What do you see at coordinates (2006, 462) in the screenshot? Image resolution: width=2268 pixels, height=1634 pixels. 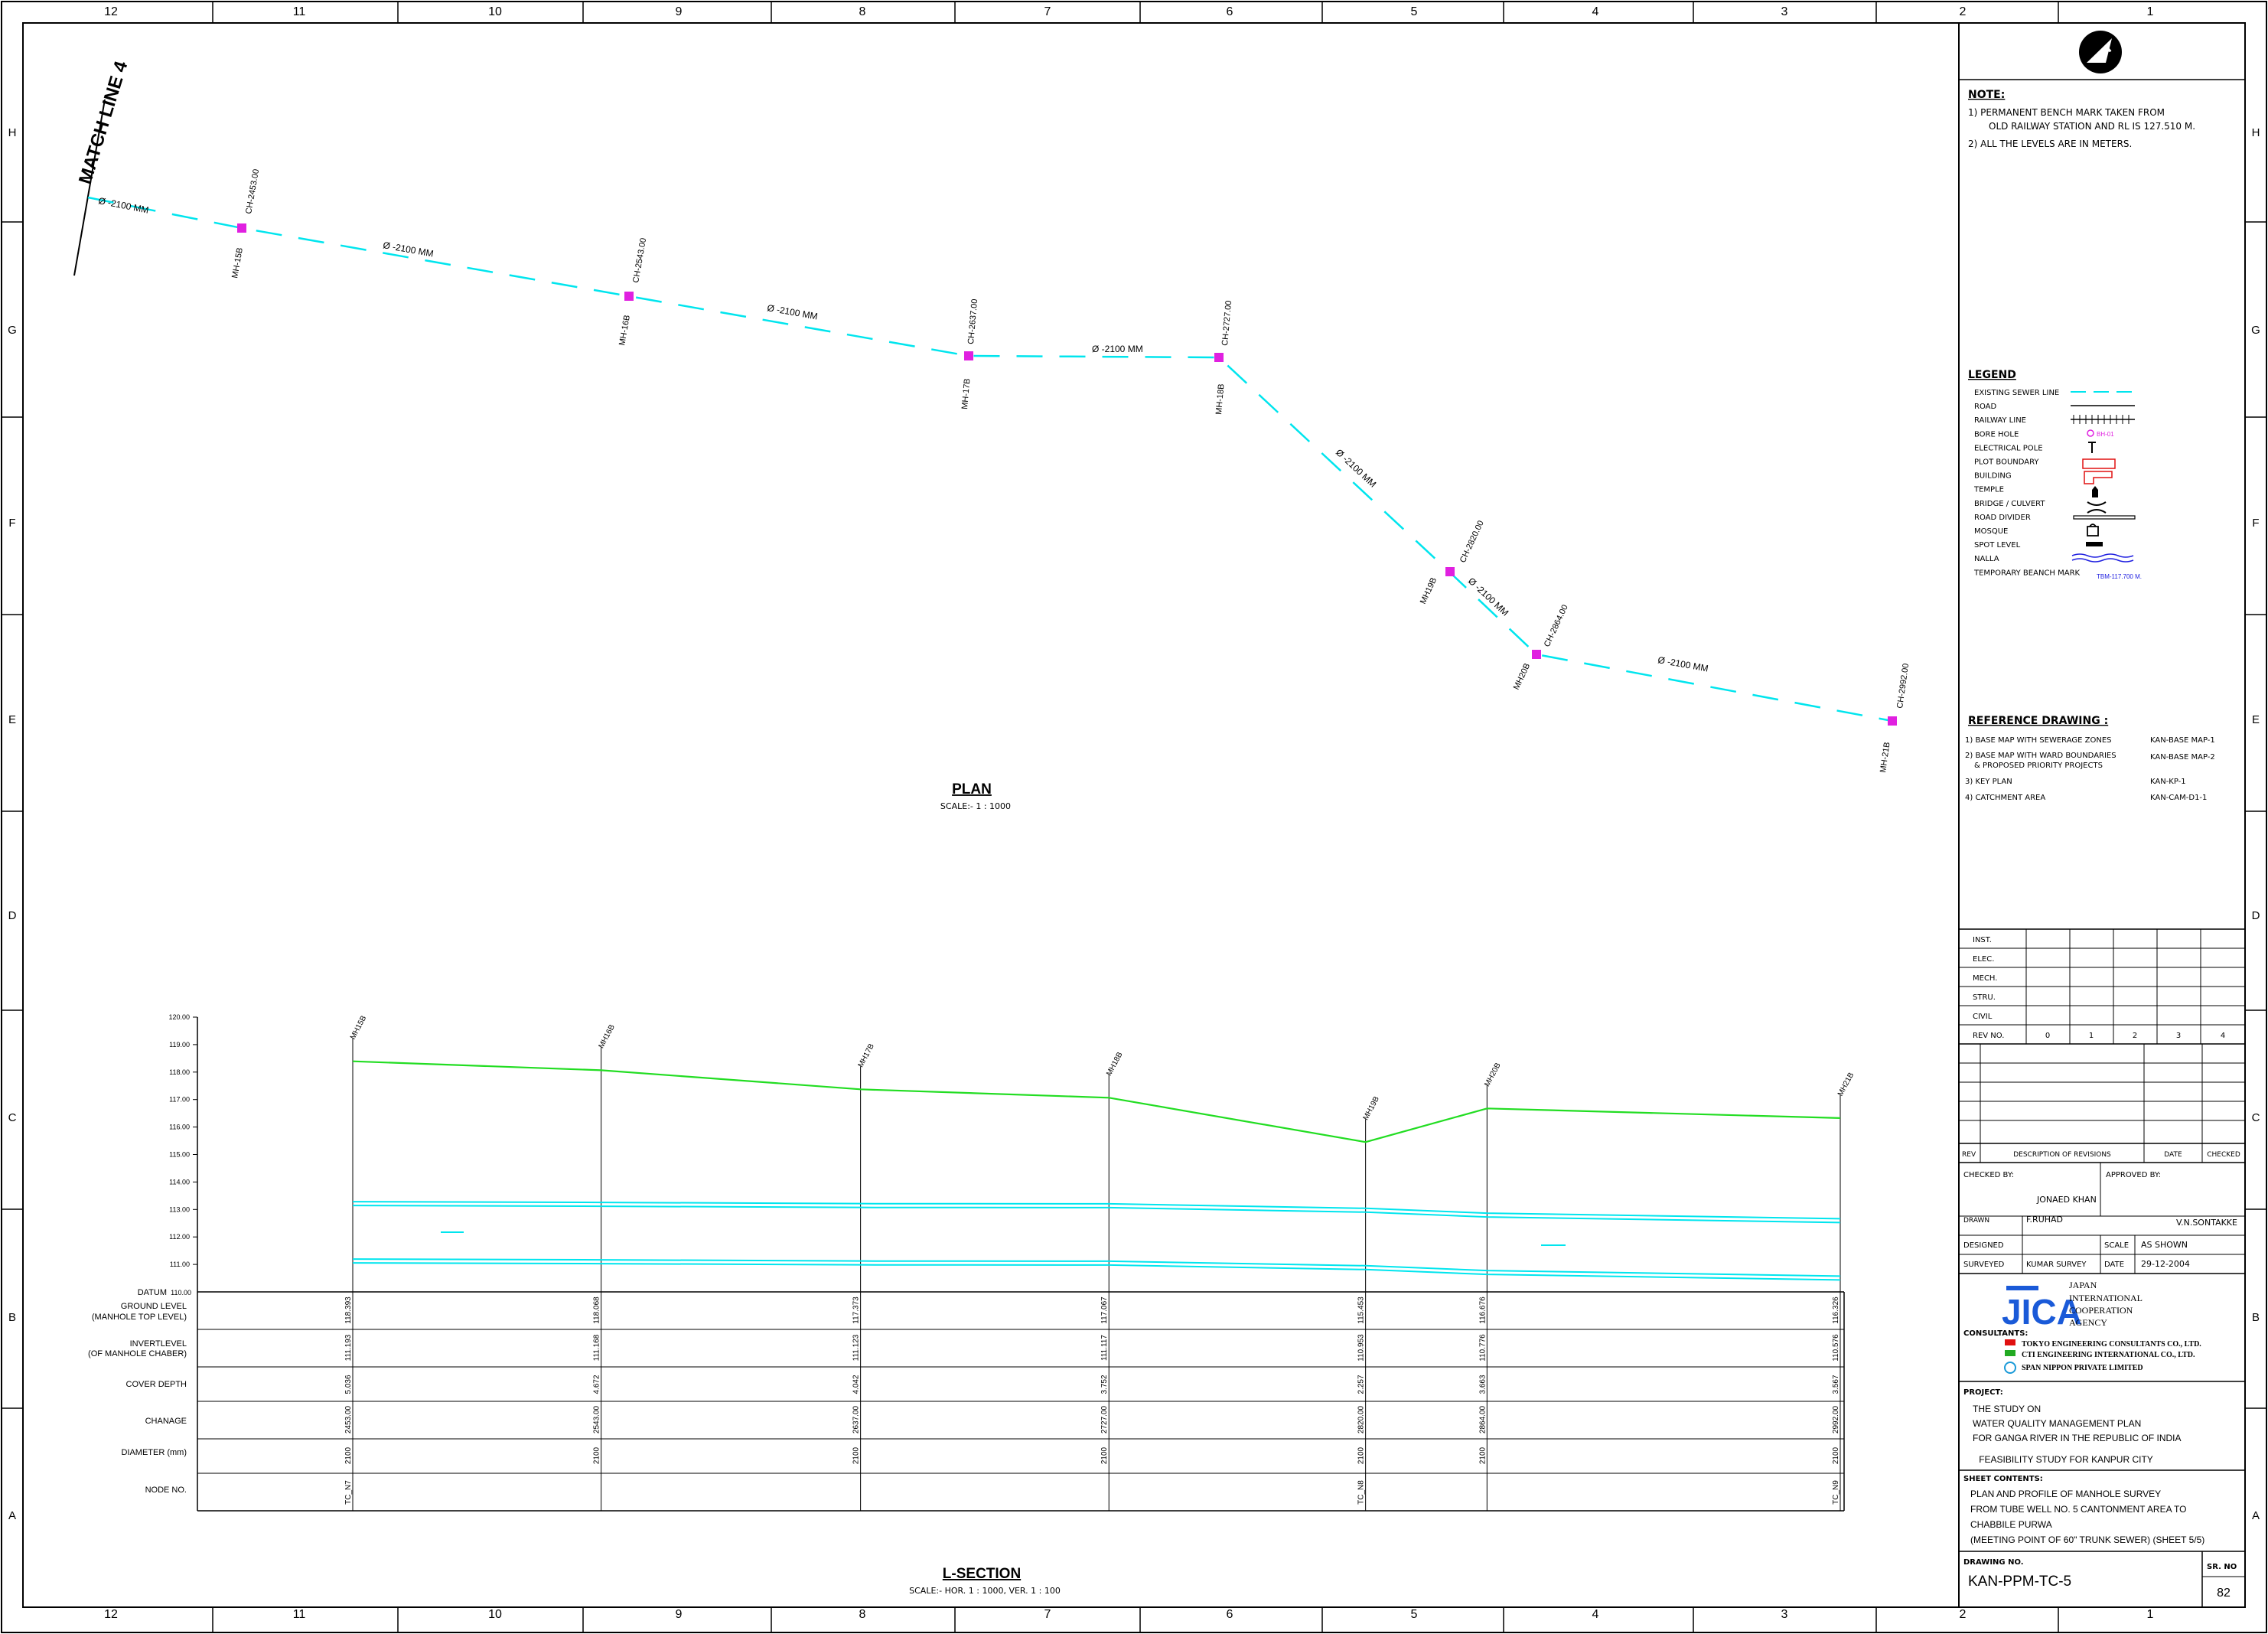 I see `legend-item: PLOT BOUNDARY` at bounding box center [2006, 462].